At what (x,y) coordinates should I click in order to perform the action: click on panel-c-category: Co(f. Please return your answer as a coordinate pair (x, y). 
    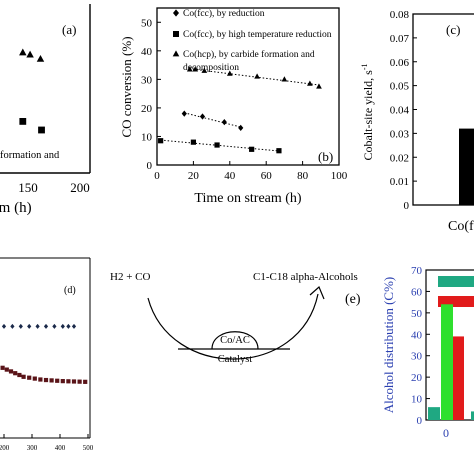
    Looking at the image, I should click on (461, 226).